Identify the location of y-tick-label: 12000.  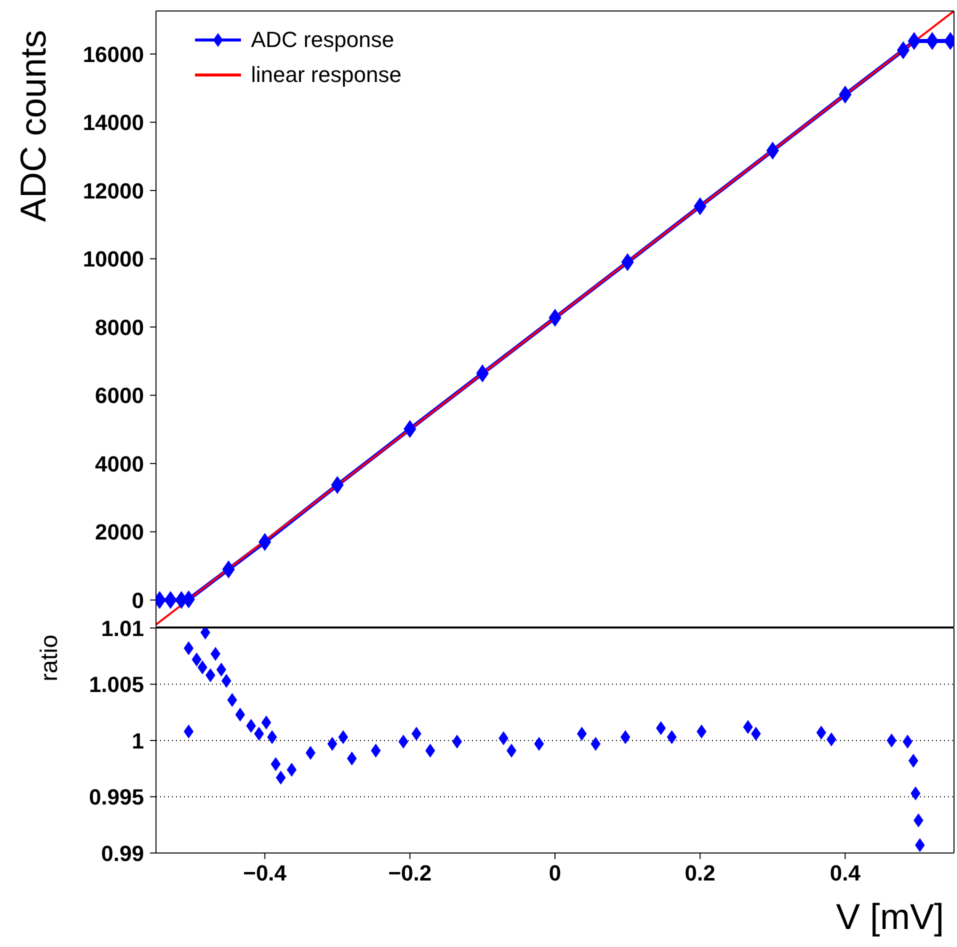
(113, 191).